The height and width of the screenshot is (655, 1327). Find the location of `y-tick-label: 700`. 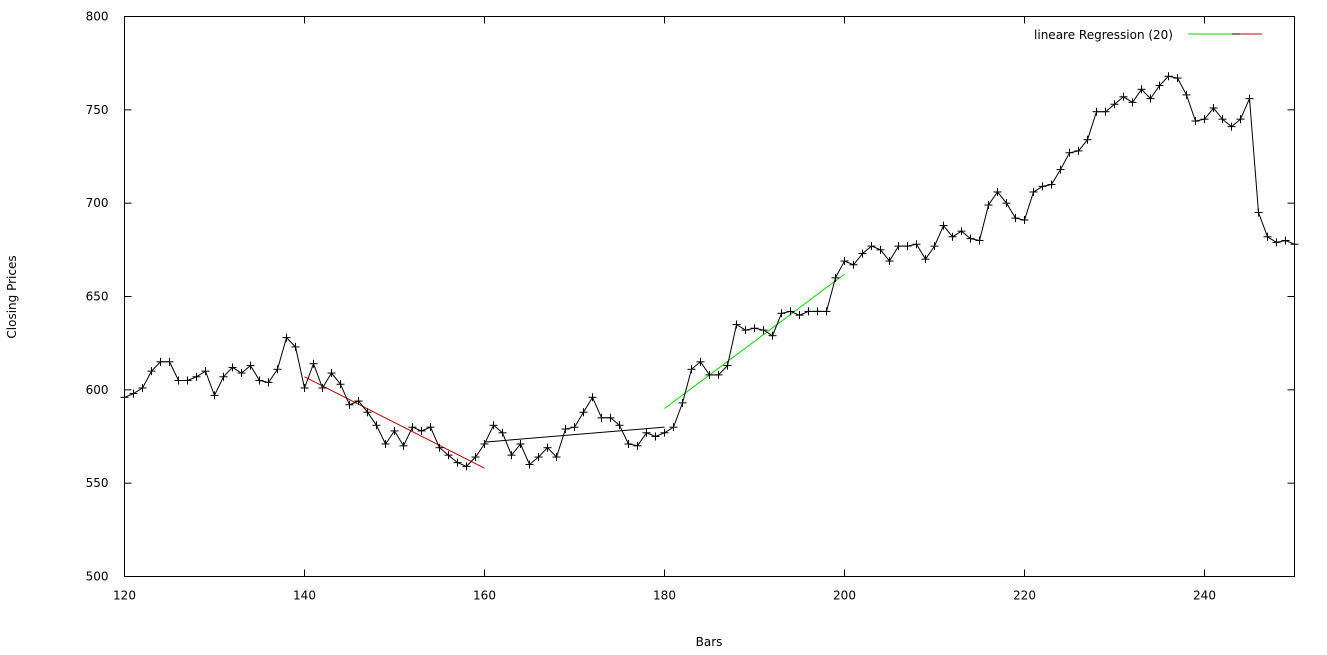

y-tick-label: 700 is located at coordinates (97, 203).